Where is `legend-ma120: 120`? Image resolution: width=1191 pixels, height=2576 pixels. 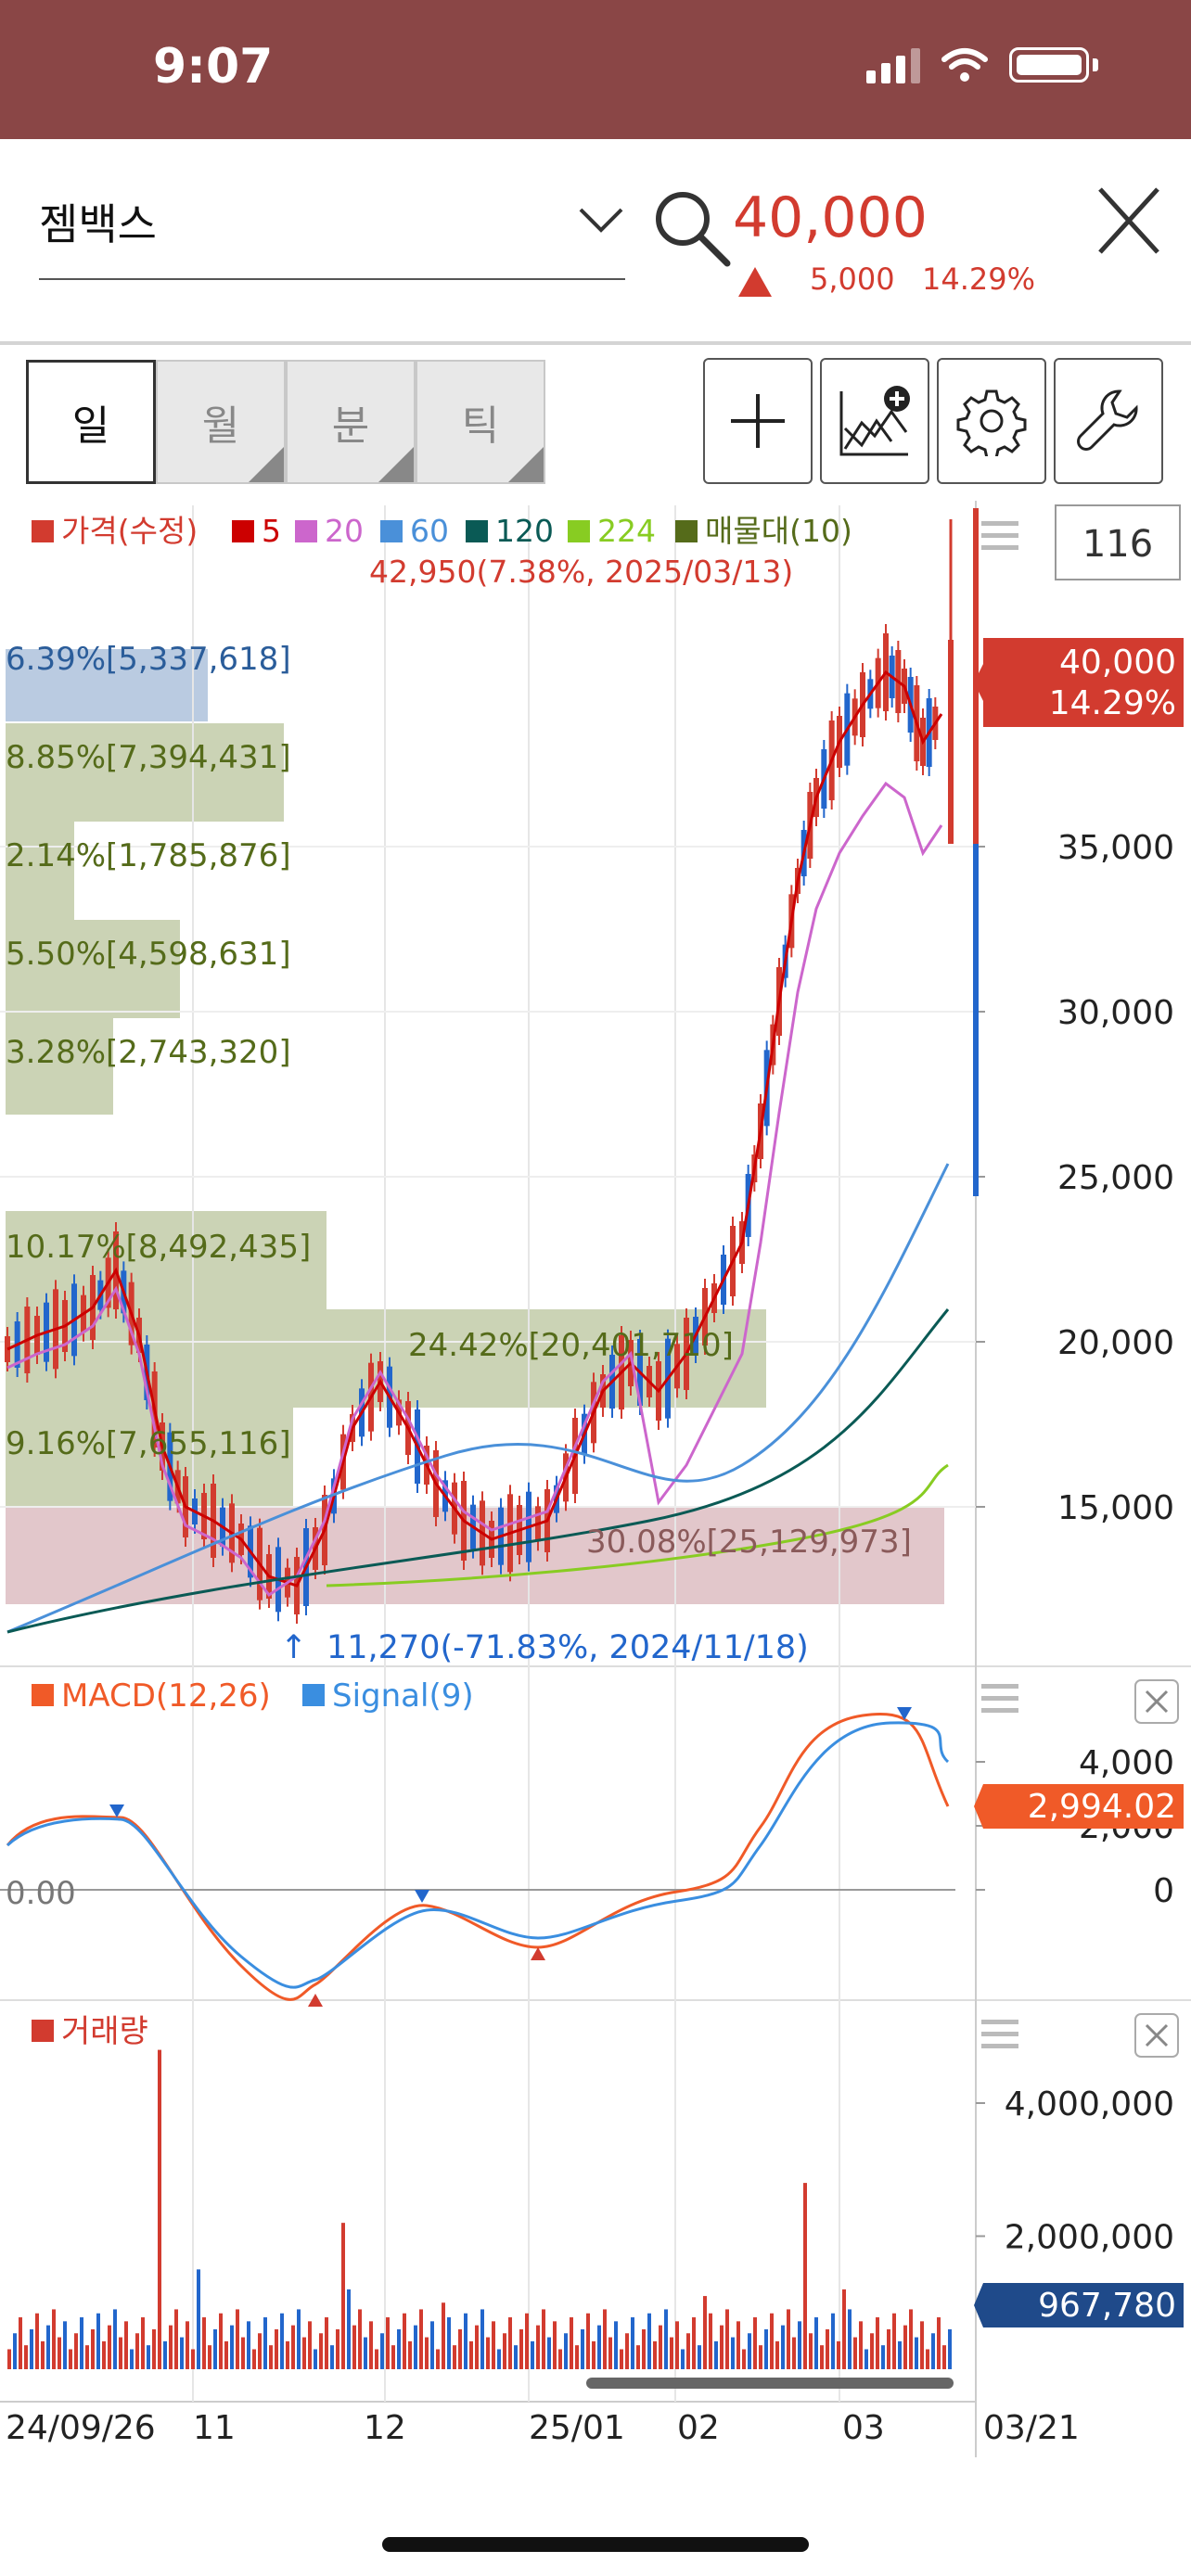
legend-ma120: 120 is located at coordinates (524, 531).